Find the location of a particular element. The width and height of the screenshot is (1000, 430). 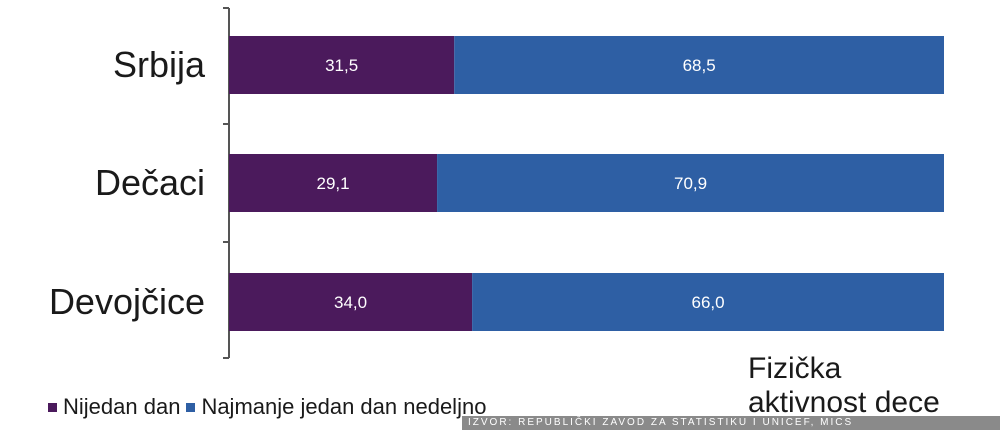

category-label: Dečaci is located at coordinates (150, 182).